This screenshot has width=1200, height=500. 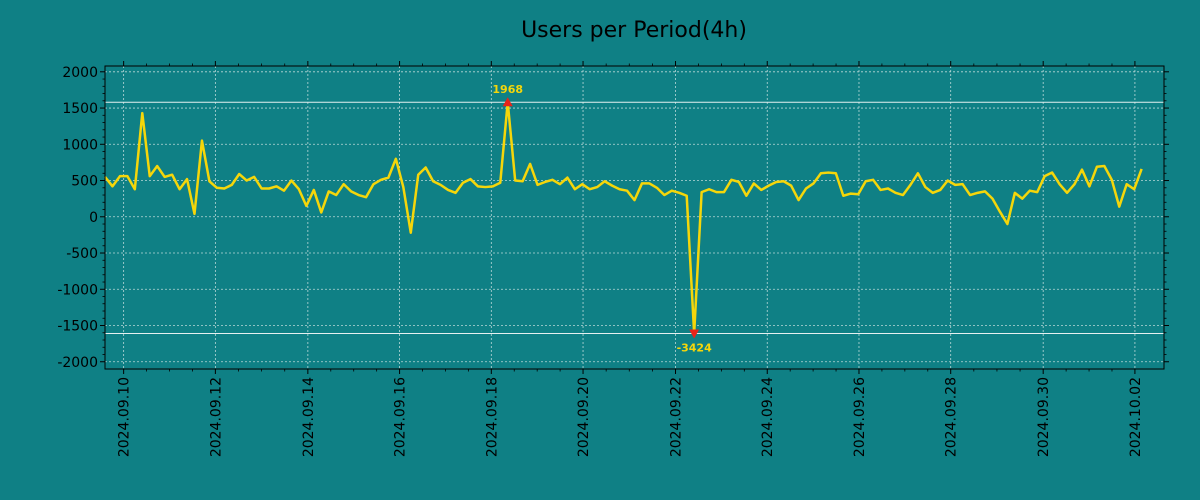 What do you see at coordinates (77, 327) in the screenshot?
I see `y-tick-label: -1500` at bounding box center [77, 327].